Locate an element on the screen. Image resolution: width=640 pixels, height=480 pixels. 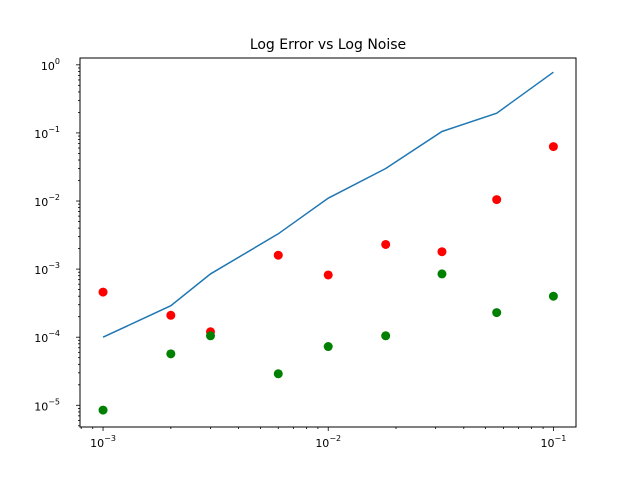
y-tick-label: 10⁻⁵ is located at coordinates (47, 405).